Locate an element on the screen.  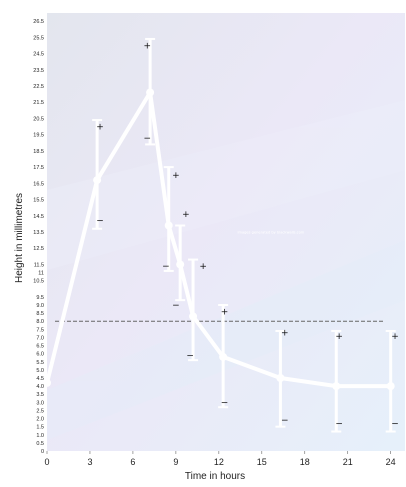
y-tick-label: 14.5 is located at coordinates (38, 217).